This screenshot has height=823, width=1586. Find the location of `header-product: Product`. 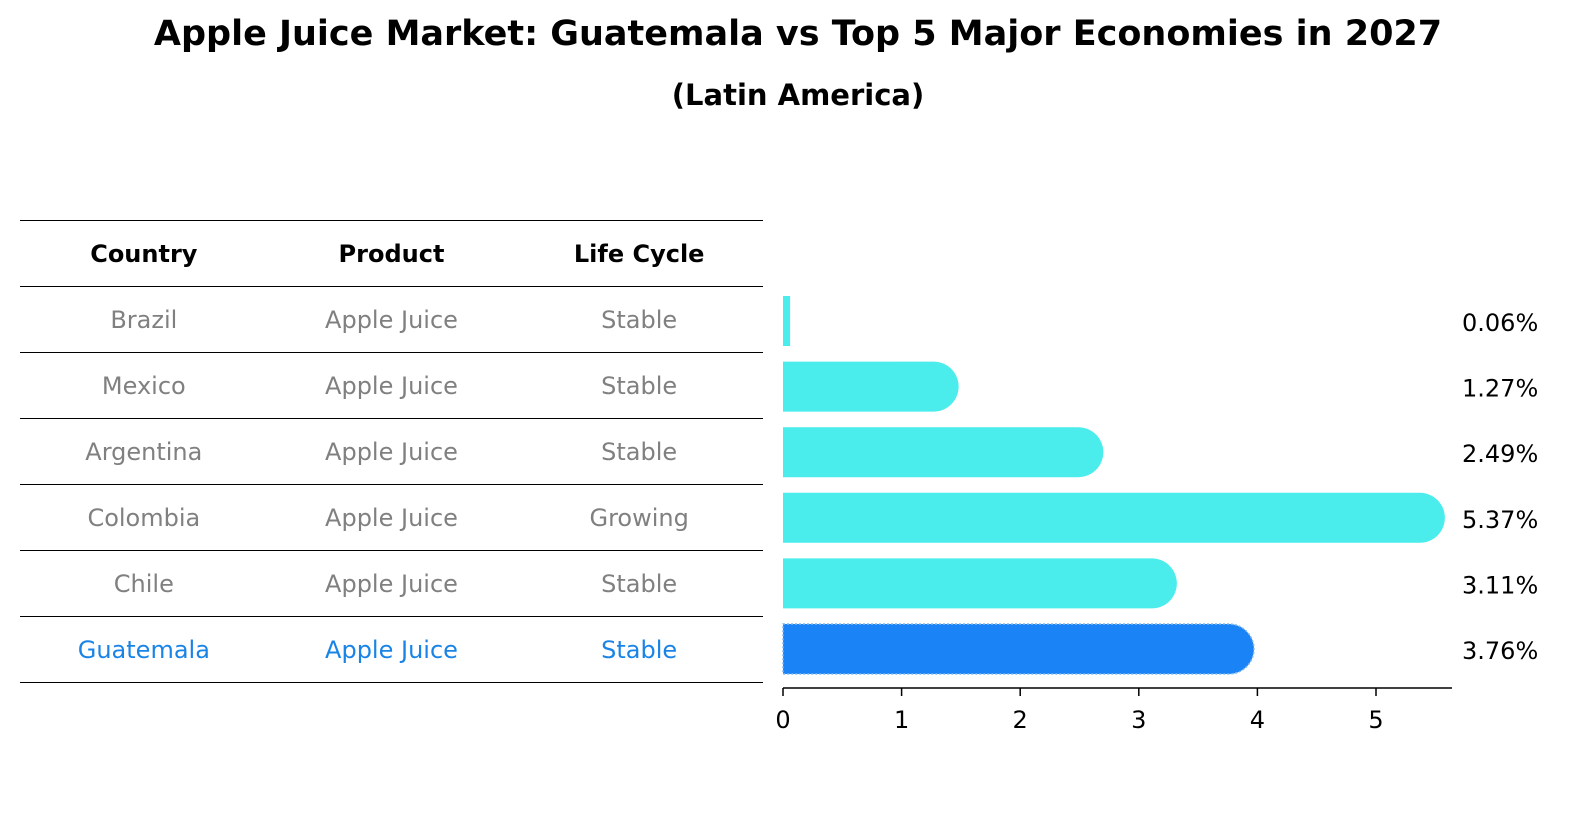

header-product: Product is located at coordinates (391, 253).